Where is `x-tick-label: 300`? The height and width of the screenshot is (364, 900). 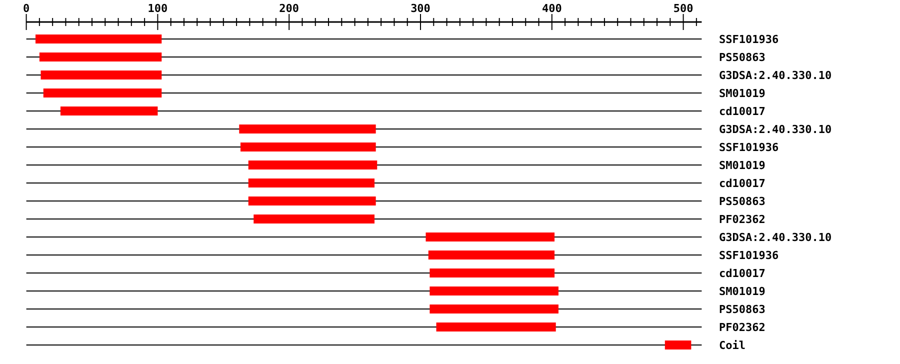 x-tick-label: 300 is located at coordinates (420, 8).